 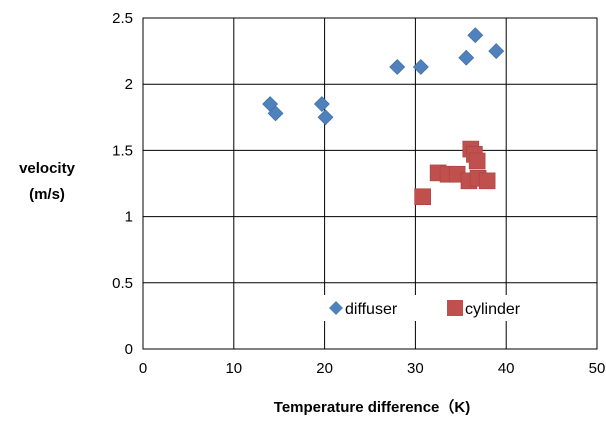 What do you see at coordinates (122, 283) in the screenshot?
I see `y-tick-label: 0.5` at bounding box center [122, 283].